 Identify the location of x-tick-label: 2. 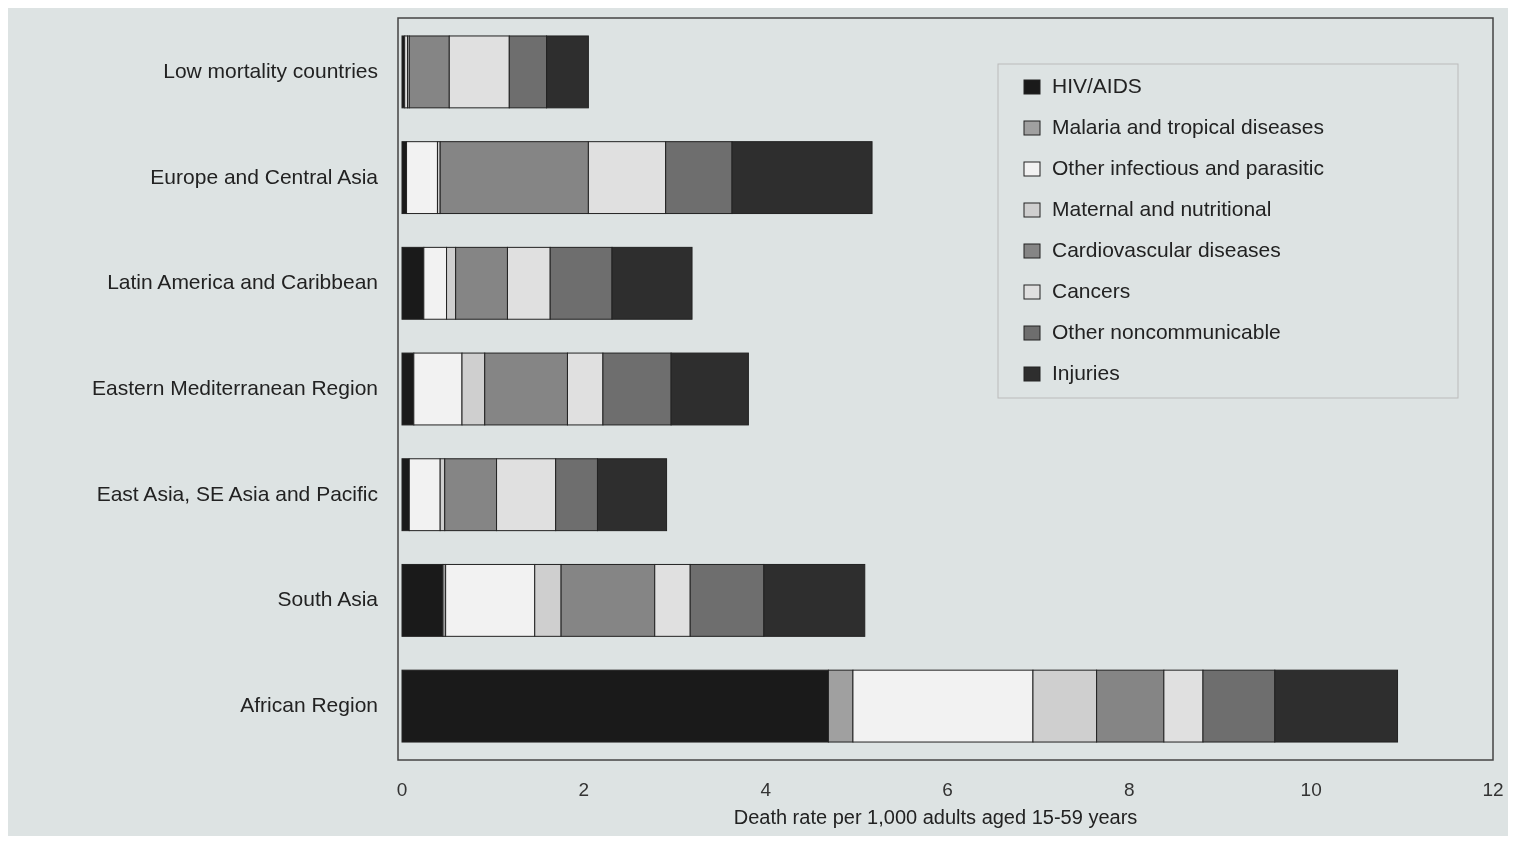
(584, 789).